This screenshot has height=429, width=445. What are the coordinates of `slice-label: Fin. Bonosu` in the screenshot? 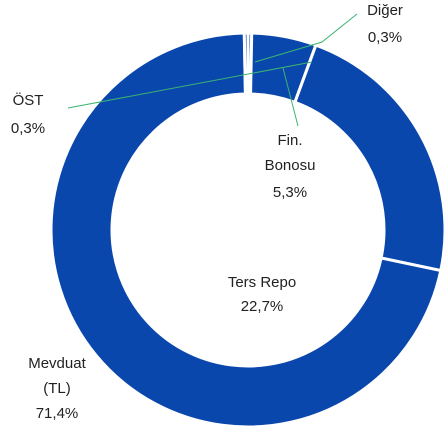 It's located at (290, 153).